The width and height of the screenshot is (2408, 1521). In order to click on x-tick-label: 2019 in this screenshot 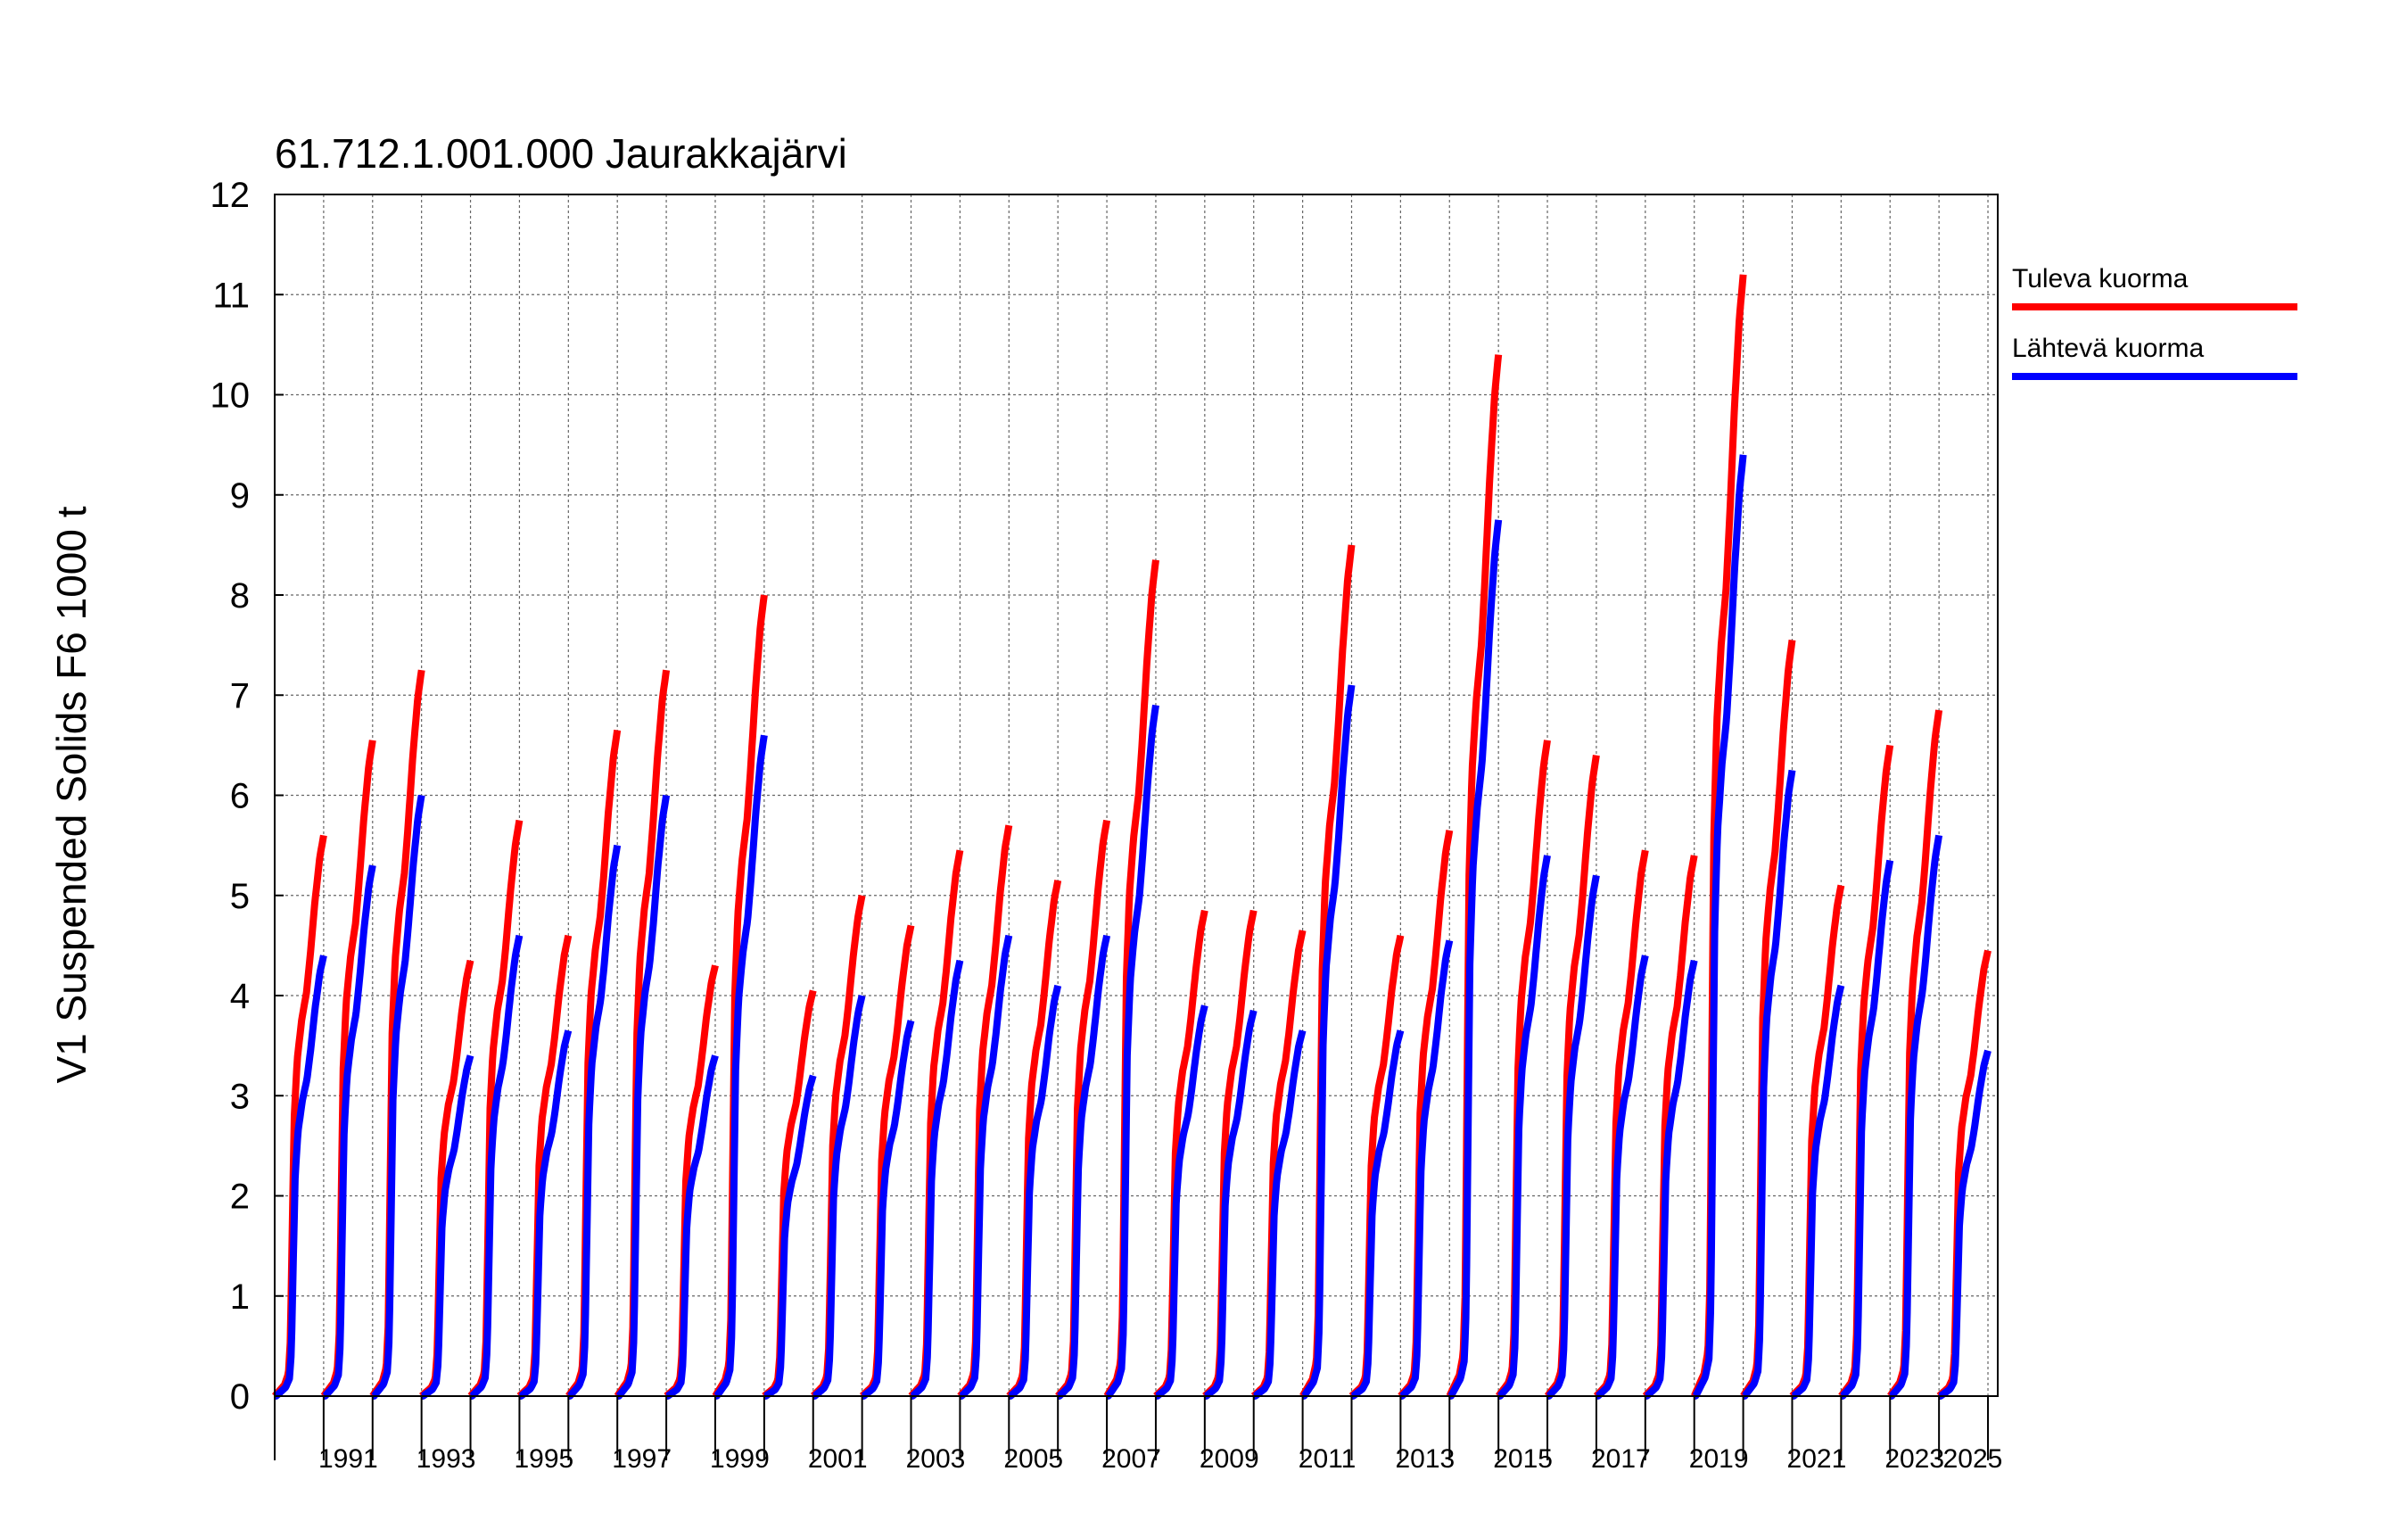, I will do `click(1719, 1459)`.